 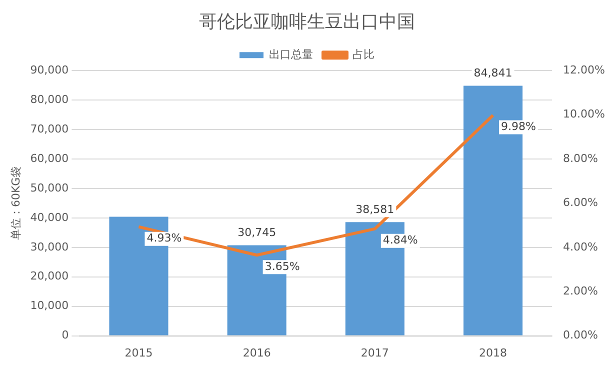 What do you see at coordinates (580, 203) in the screenshot?
I see `y2-tick-label: 6.00%` at bounding box center [580, 203].